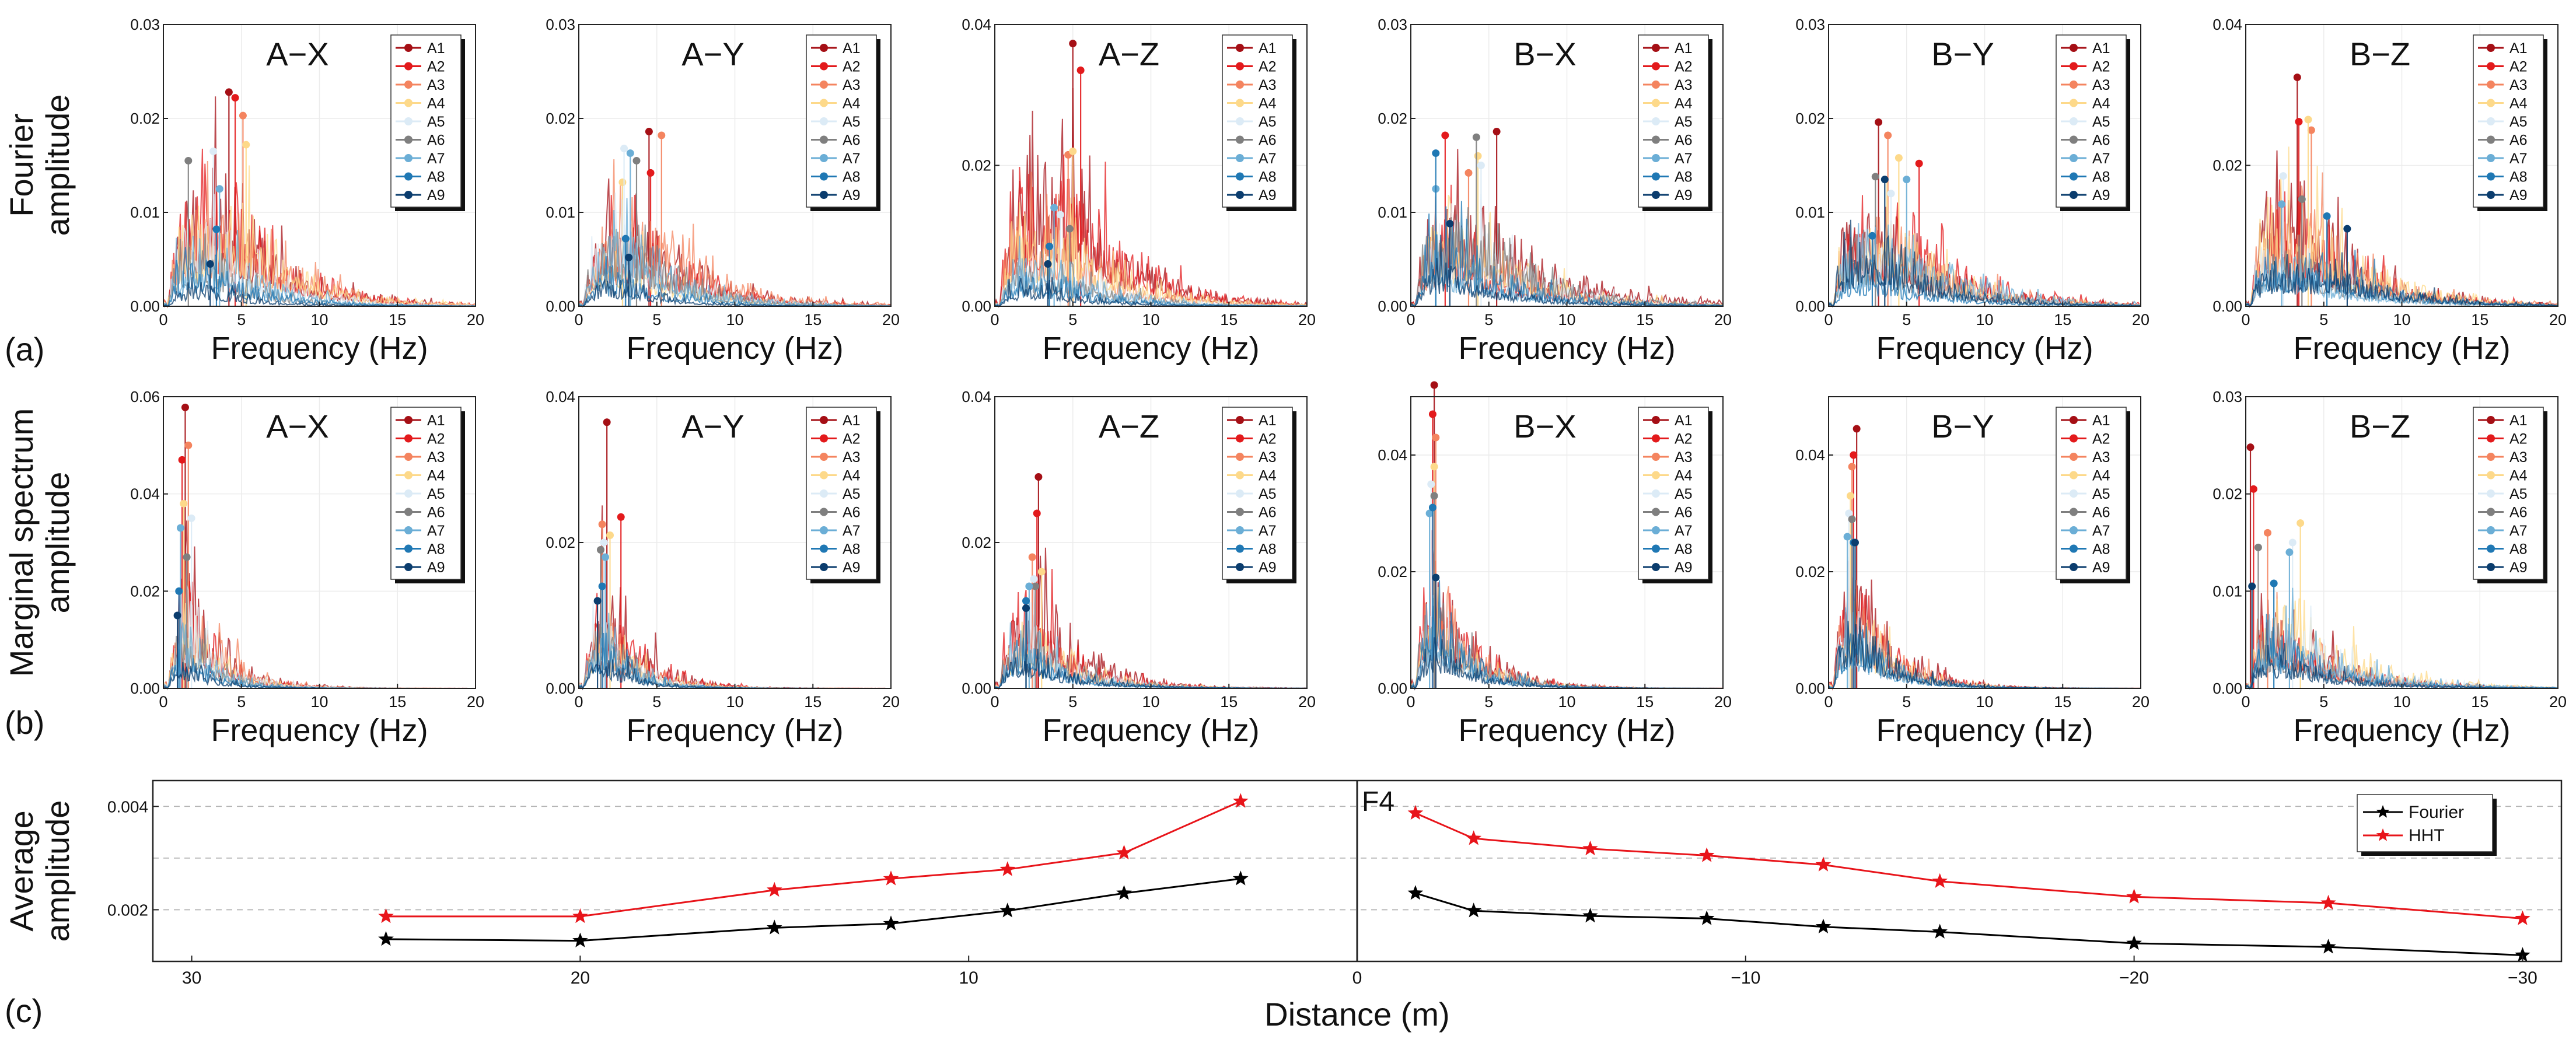 The image size is (2576, 1046). Describe the element at coordinates (1026, 608) in the screenshot. I see `peak-marker-A9` at that location.